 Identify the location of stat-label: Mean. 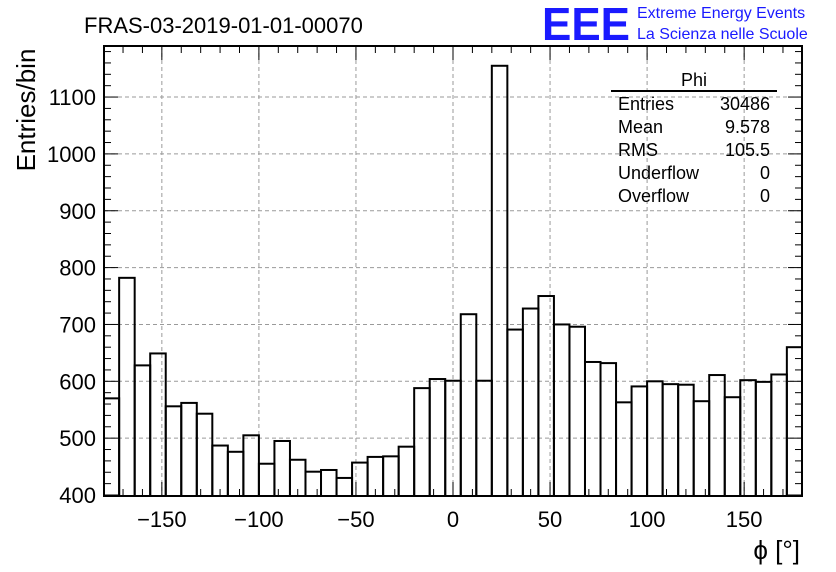
(640, 127).